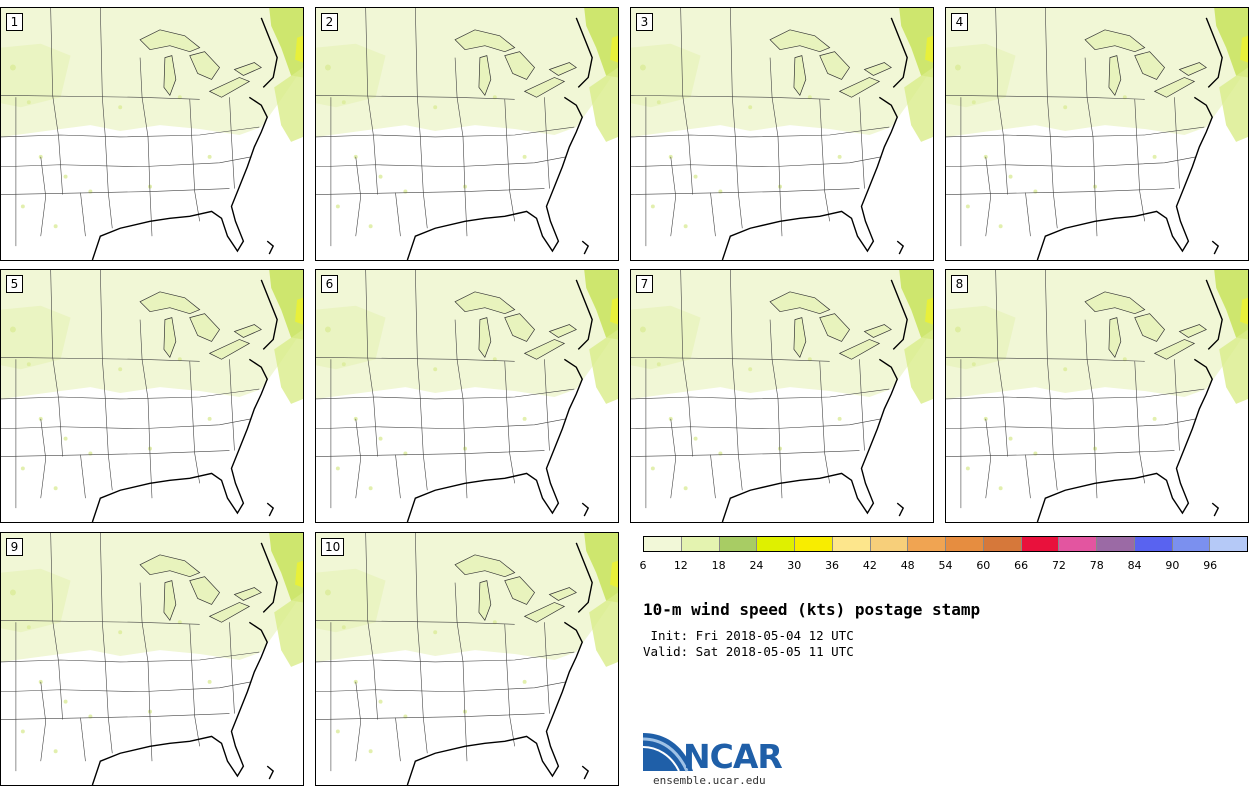 Image resolution: width=1260 pixels, height=788 pixels. I want to click on colorbar-tick-label: 24, so click(756, 565).